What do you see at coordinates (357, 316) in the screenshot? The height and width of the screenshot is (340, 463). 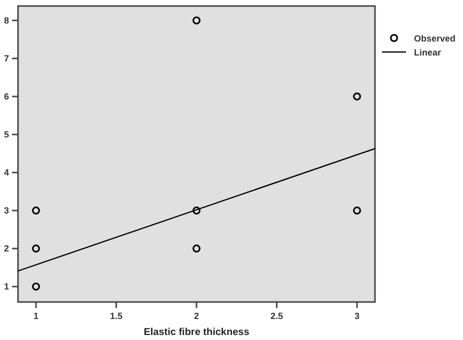 I see `x-tick-label: 3` at bounding box center [357, 316].